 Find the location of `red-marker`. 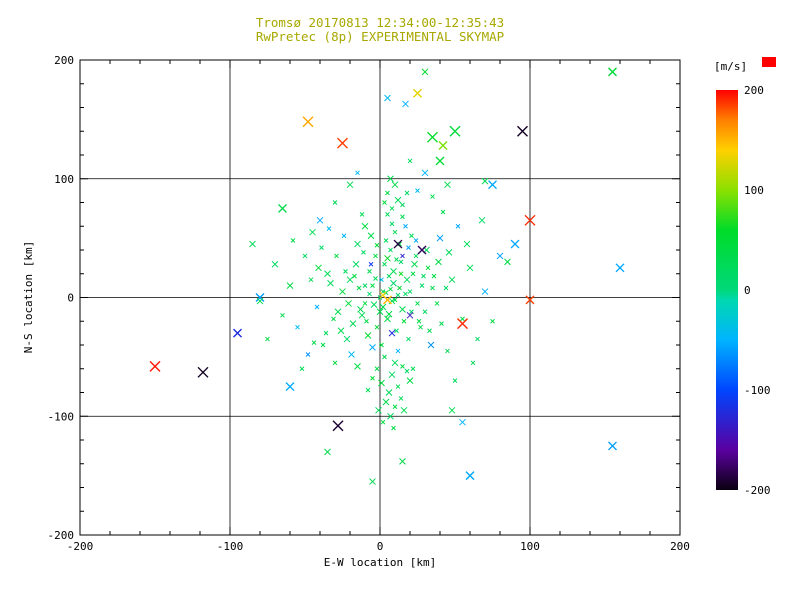

red-marker is located at coordinates (769, 62).